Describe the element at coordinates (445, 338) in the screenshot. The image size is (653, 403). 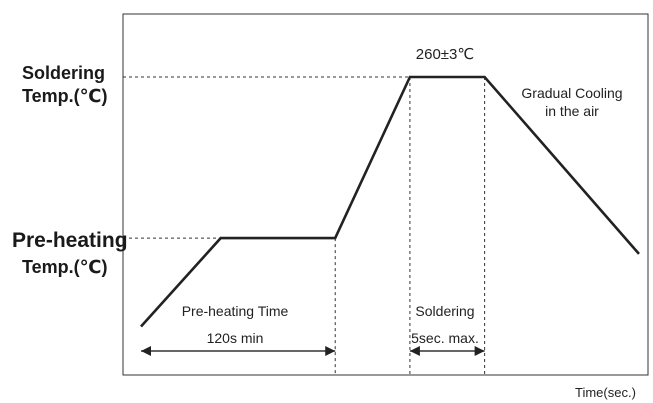
I see `soldering-time-value: 5sec. max.` at that location.